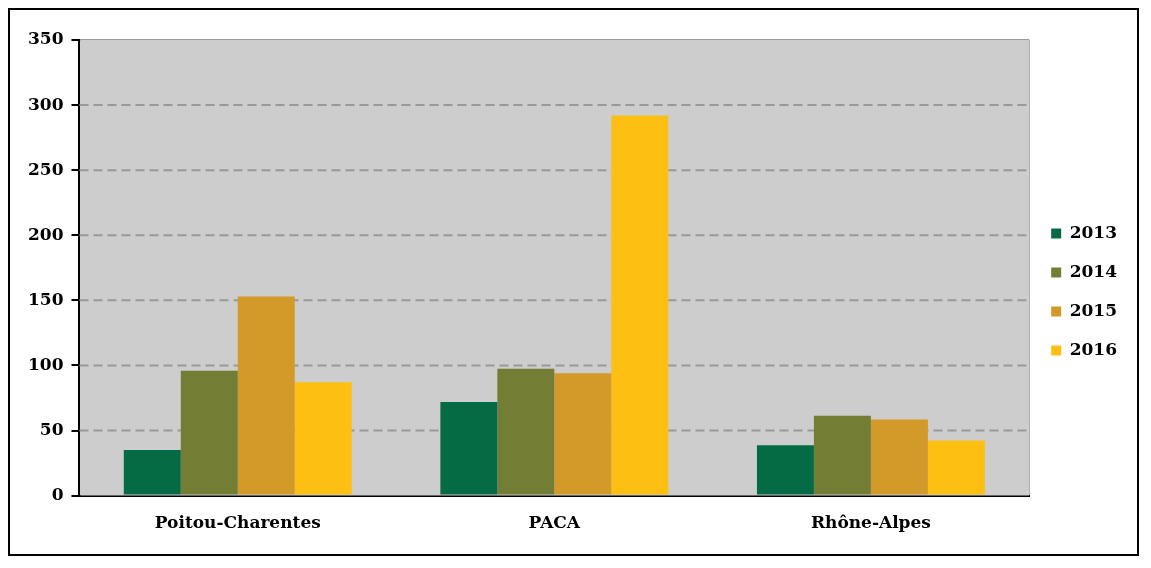 The height and width of the screenshot is (568, 1151). What do you see at coordinates (45, 168) in the screenshot?
I see `y-tick-label: 250` at bounding box center [45, 168].